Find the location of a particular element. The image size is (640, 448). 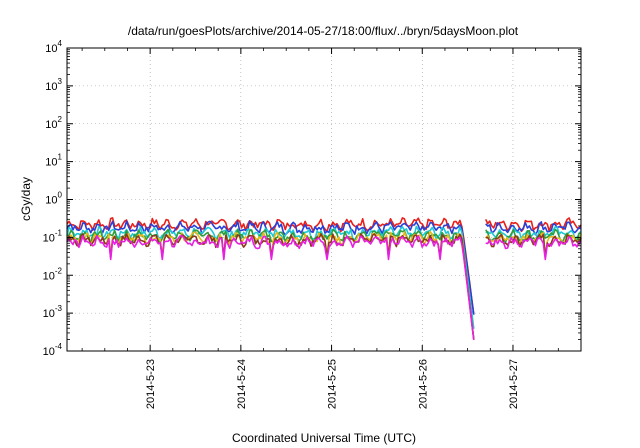

y-tick-label: 10¹ is located at coordinates (53, 161).